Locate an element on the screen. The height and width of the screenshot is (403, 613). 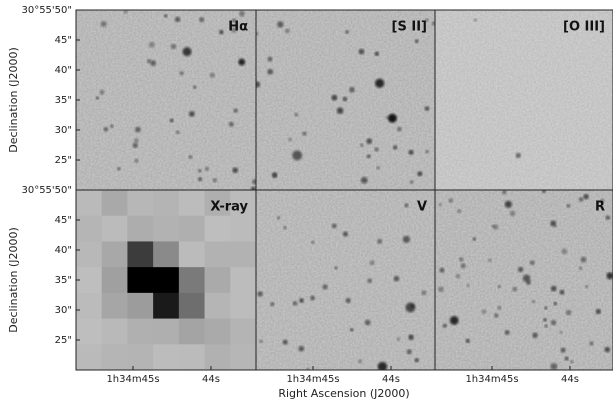
y-tick-label: 25" is located at coordinates (63, 160).